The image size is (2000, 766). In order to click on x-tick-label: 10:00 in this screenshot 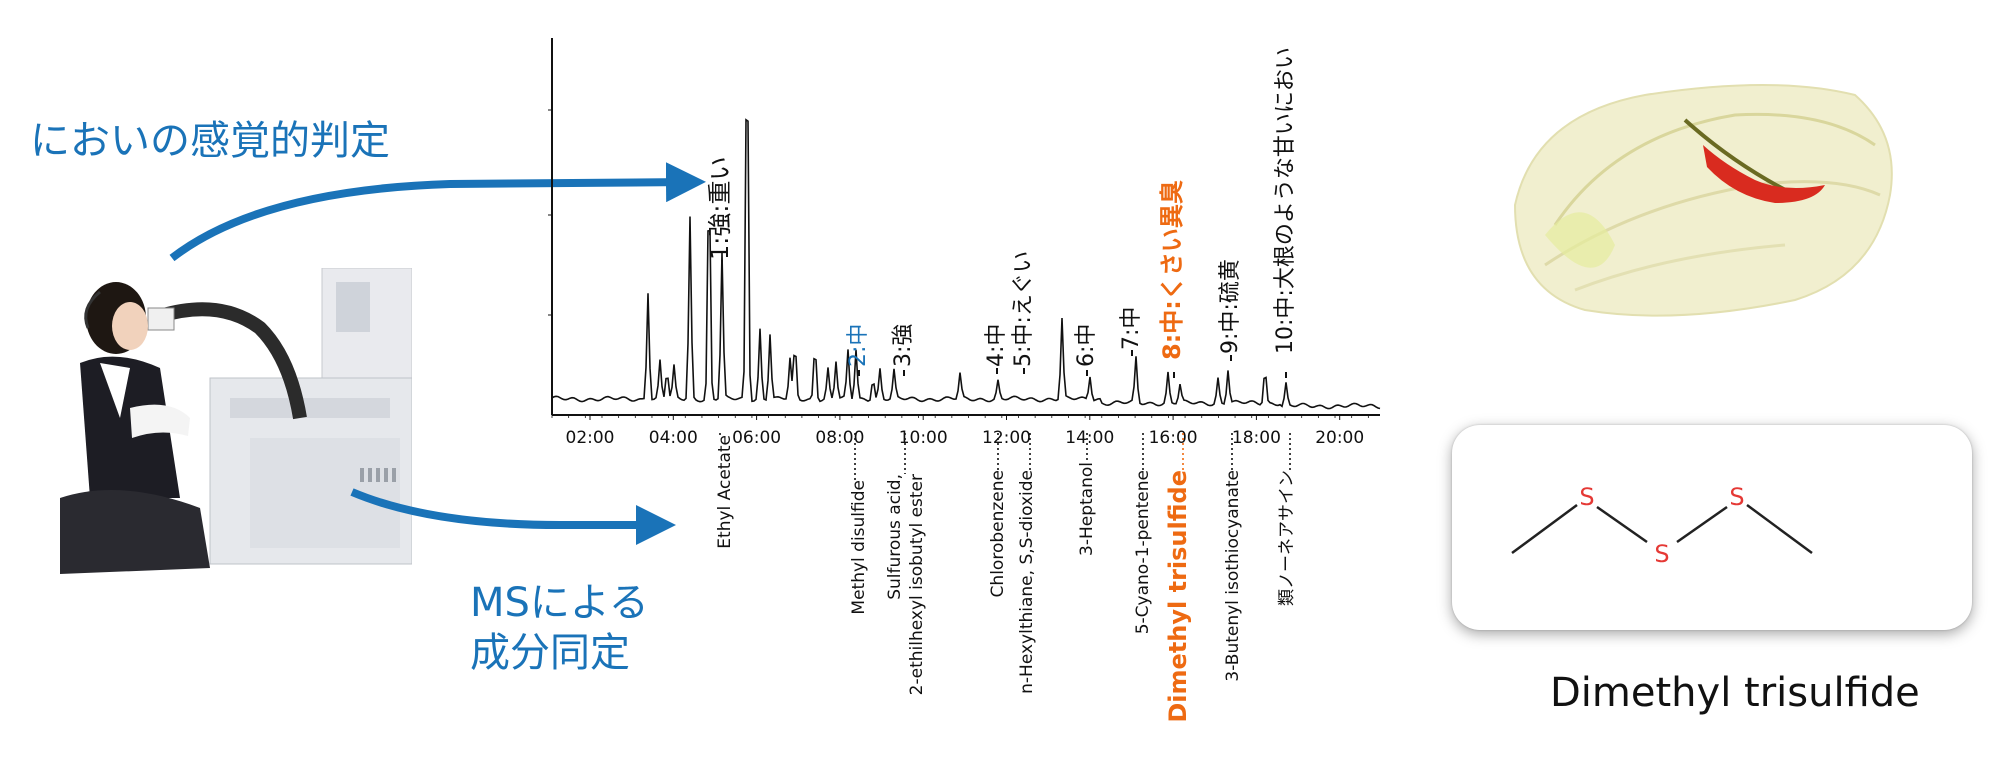, I will do `click(923, 438)`.